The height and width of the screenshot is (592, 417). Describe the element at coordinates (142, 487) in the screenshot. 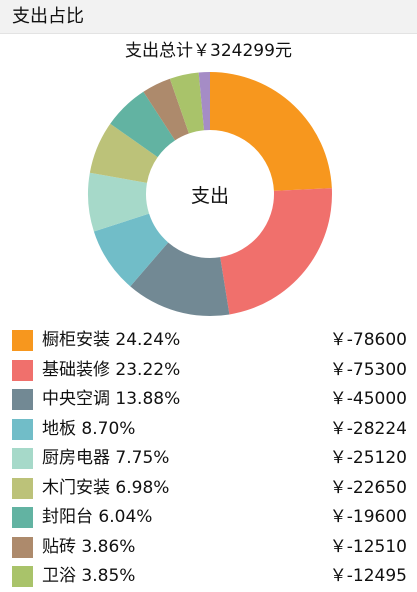

I see `legend-percent: 6.98%` at that location.